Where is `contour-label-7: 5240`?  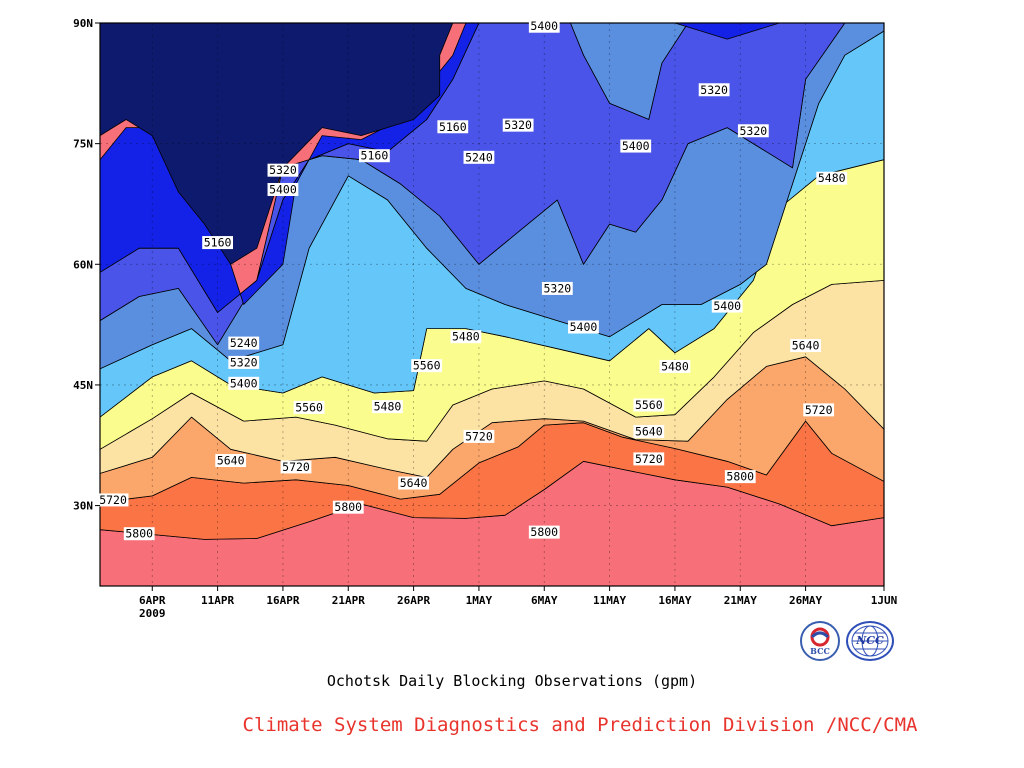 contour-label-7: 5240 is located at coordinates (479, 157).